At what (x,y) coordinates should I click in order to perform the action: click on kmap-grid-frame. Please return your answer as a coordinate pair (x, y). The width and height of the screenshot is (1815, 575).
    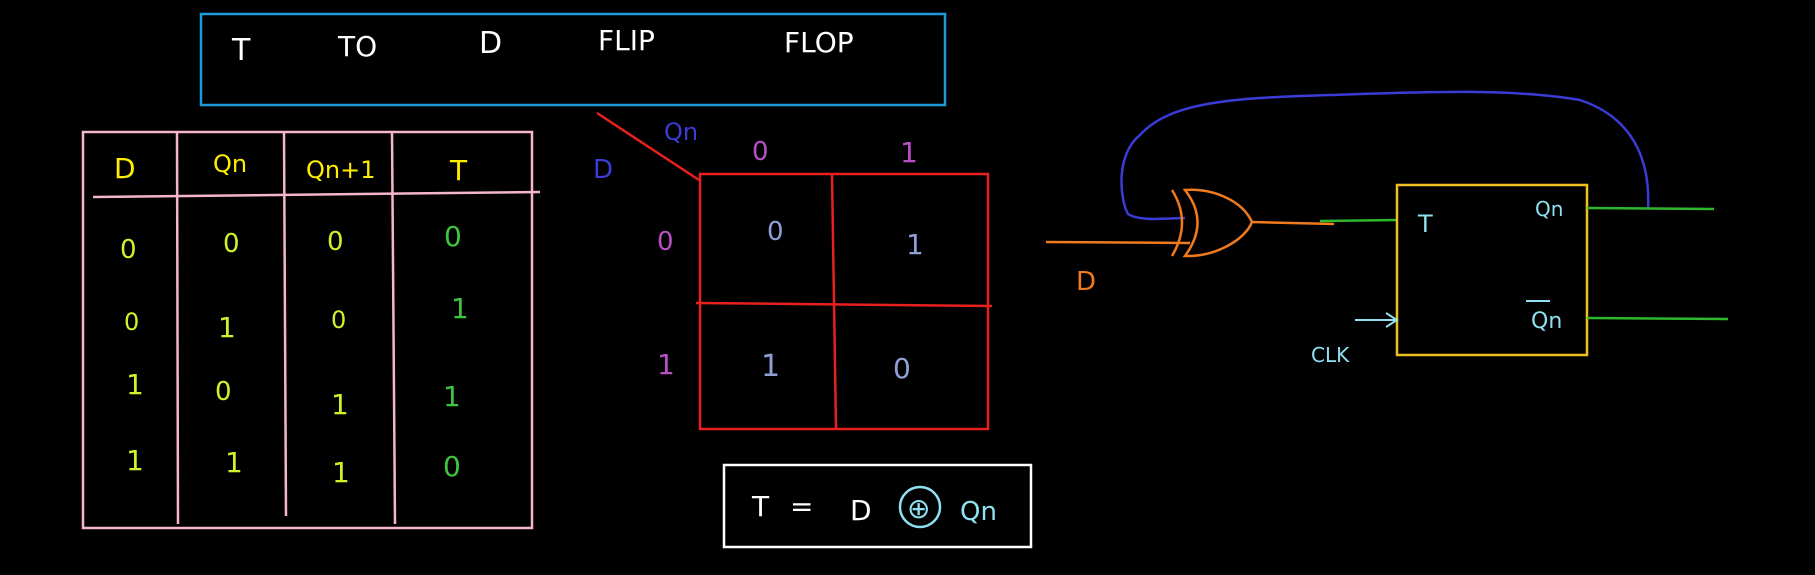
    Looking at the image, I should click on (844, 301).